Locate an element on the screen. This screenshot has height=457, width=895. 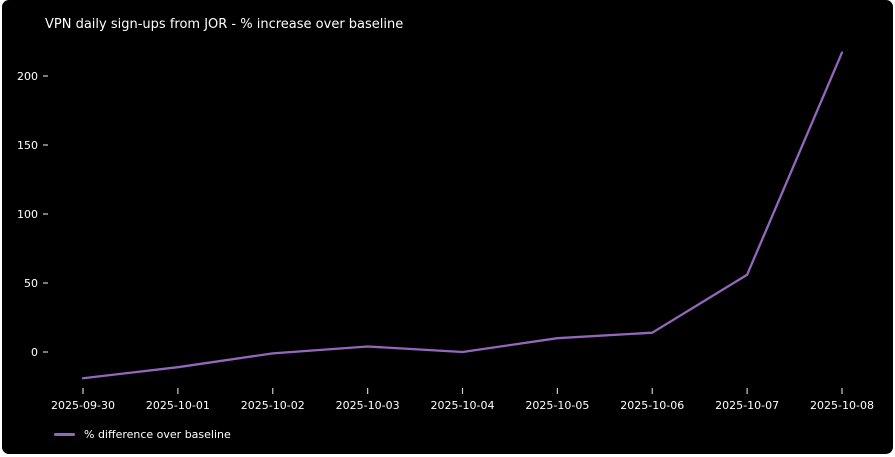
y-tick-label: 100 is located at coordinates (27, 214).